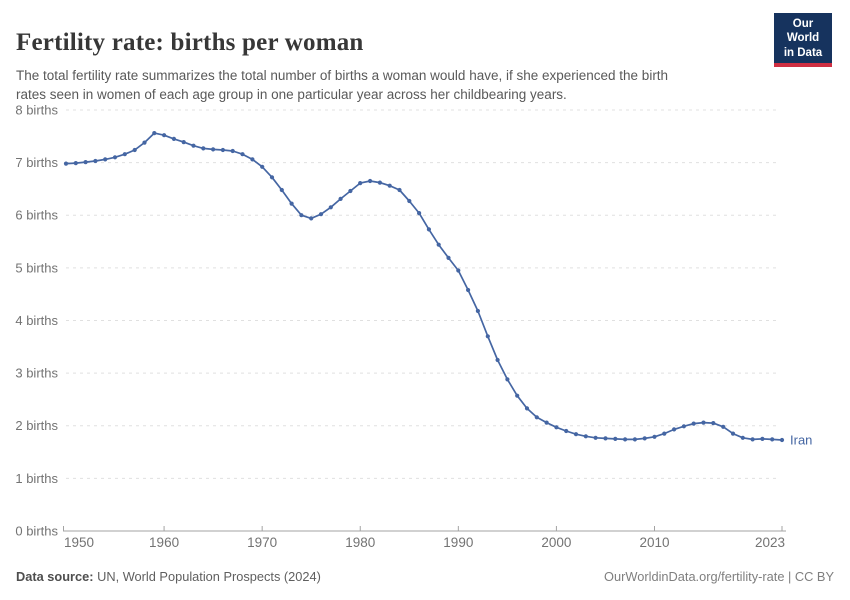 This screenshot has width=850, height=600. Describe the element at coordinates (209, 576) in the screenshot. I see `data-source-value: UN, World Population Prospects (2024)` at that location.